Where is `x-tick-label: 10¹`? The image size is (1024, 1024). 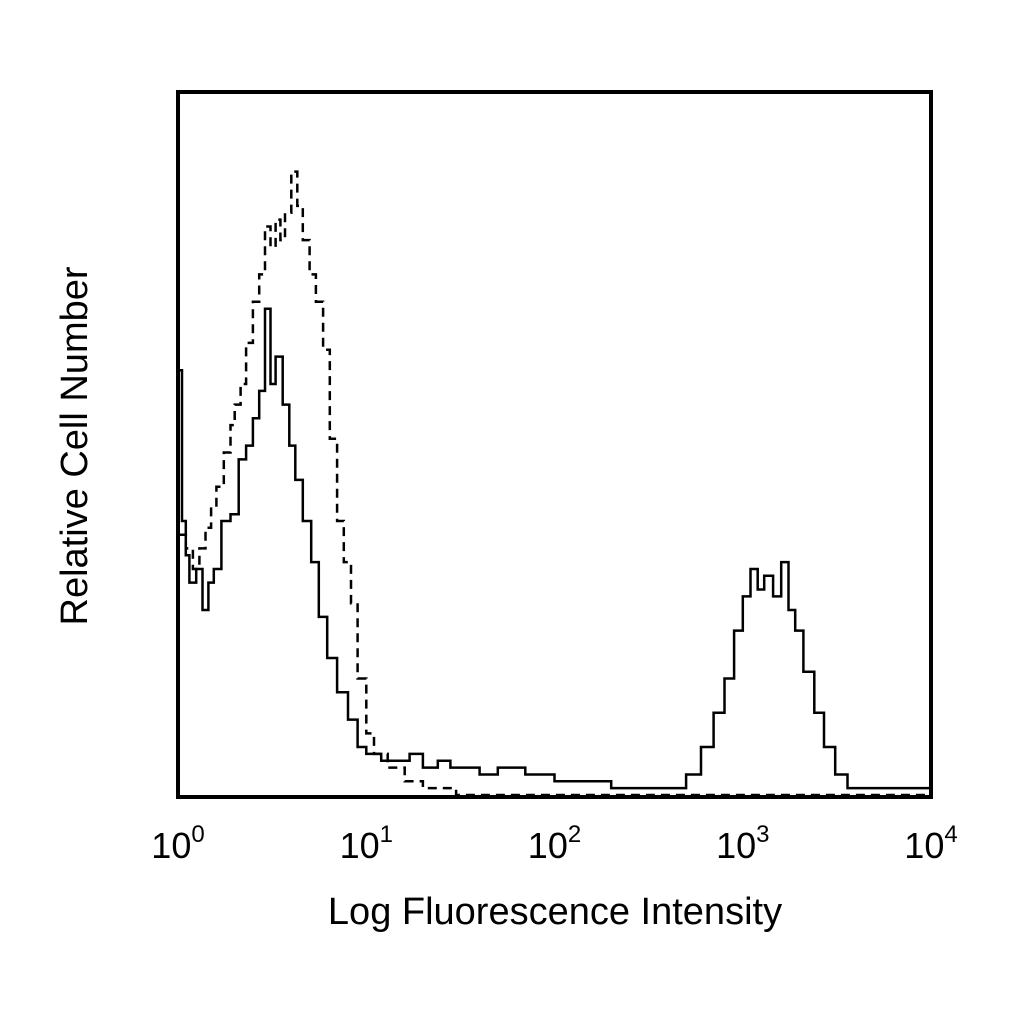 x-tick-label: 10¹ is located at coordinates (366, 843).